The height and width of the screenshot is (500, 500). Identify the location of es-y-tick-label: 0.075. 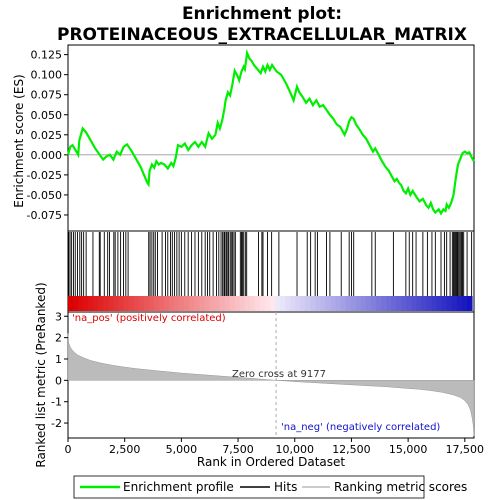
(47, 95).